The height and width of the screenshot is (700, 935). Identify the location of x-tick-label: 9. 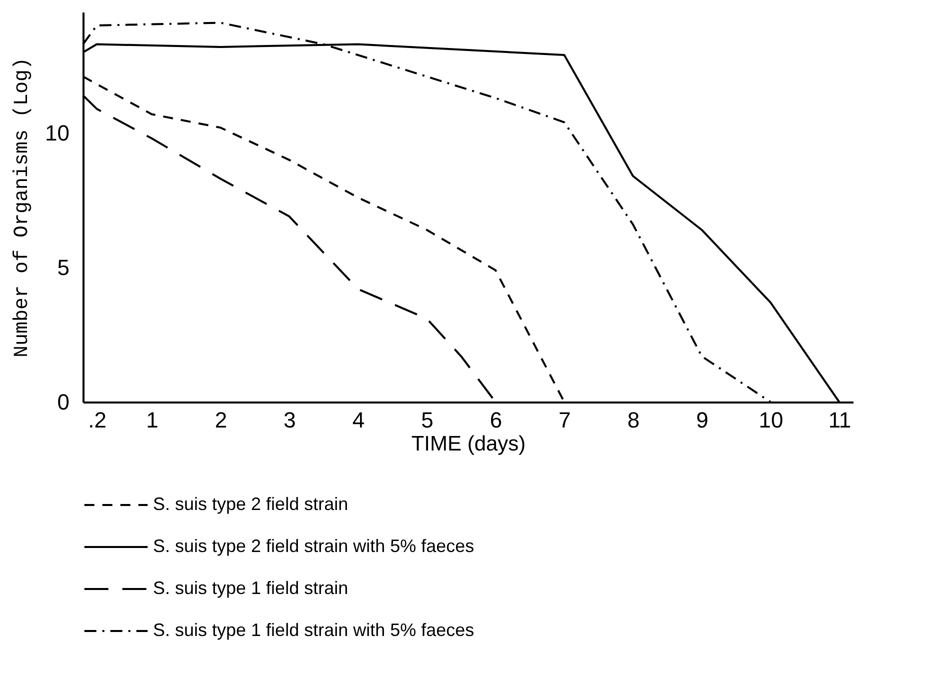
(702, 420).